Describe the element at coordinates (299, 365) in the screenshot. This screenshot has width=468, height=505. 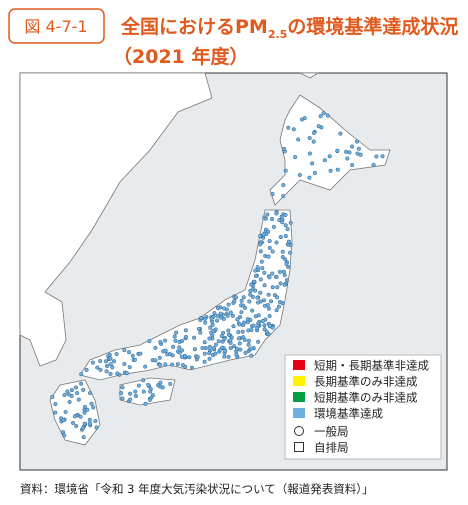
I see `legend-swatch` at that location.